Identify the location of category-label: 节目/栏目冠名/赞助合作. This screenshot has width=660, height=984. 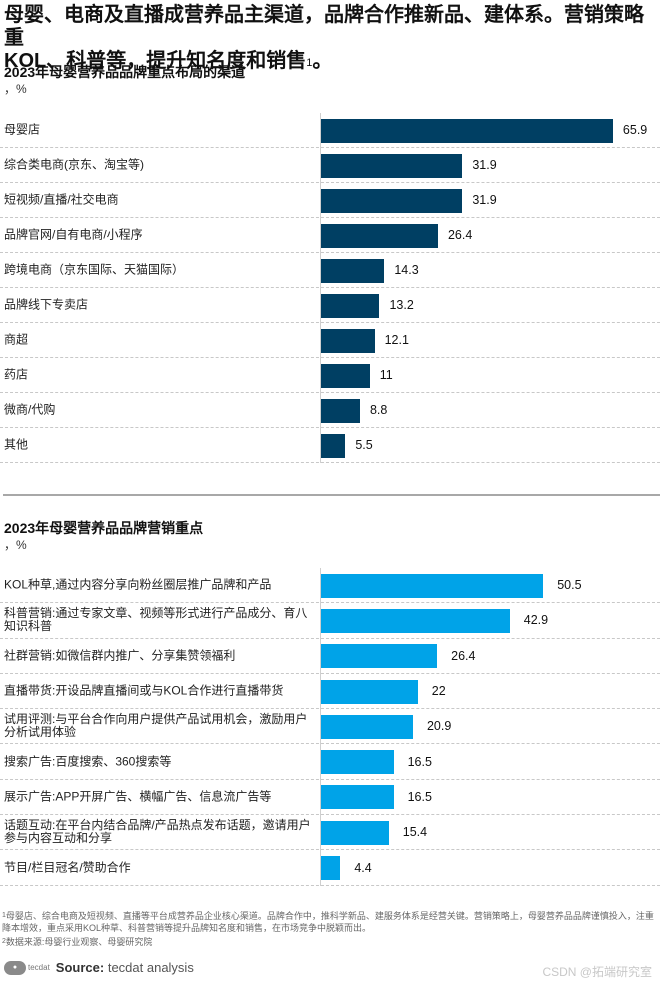
(67, 867).